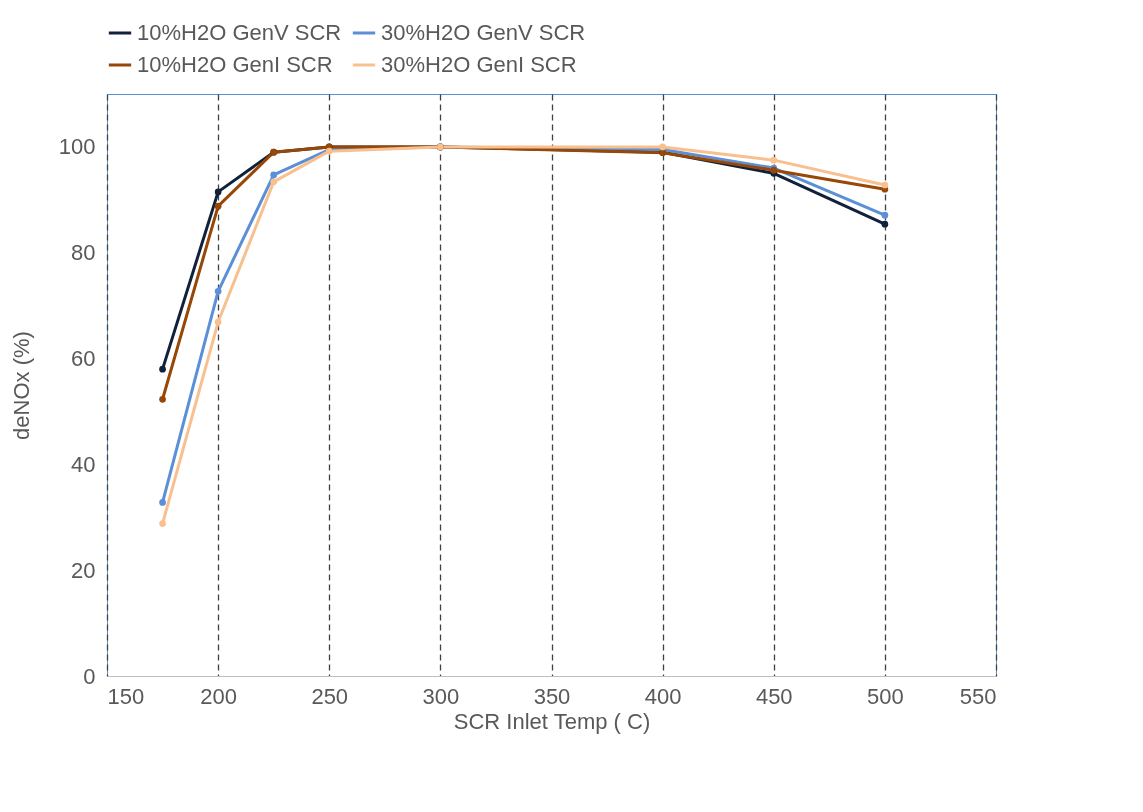  What do you see at coordinates (663, 696) in the screenshot?
I see `x-tick-label: 400` at bounding box center [663, 696].